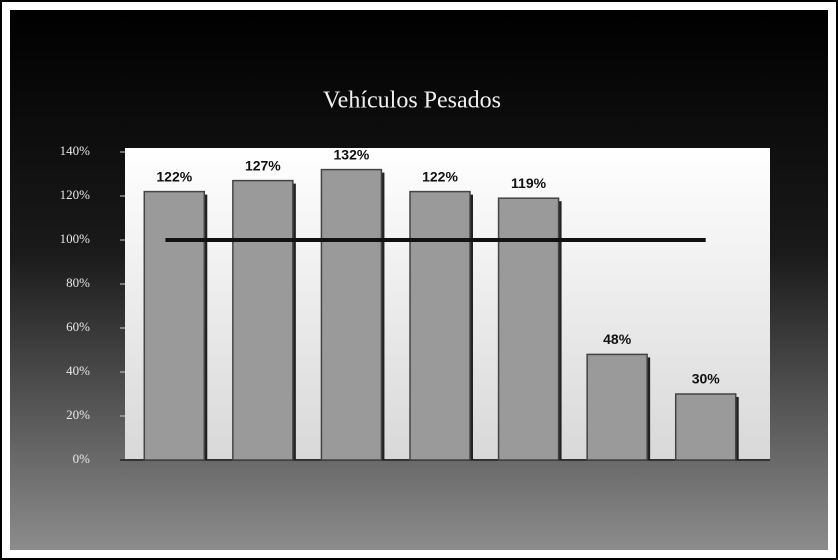 The image size is (838, 560). I want to click on y-tick-label: 60%, so click(78, 326).